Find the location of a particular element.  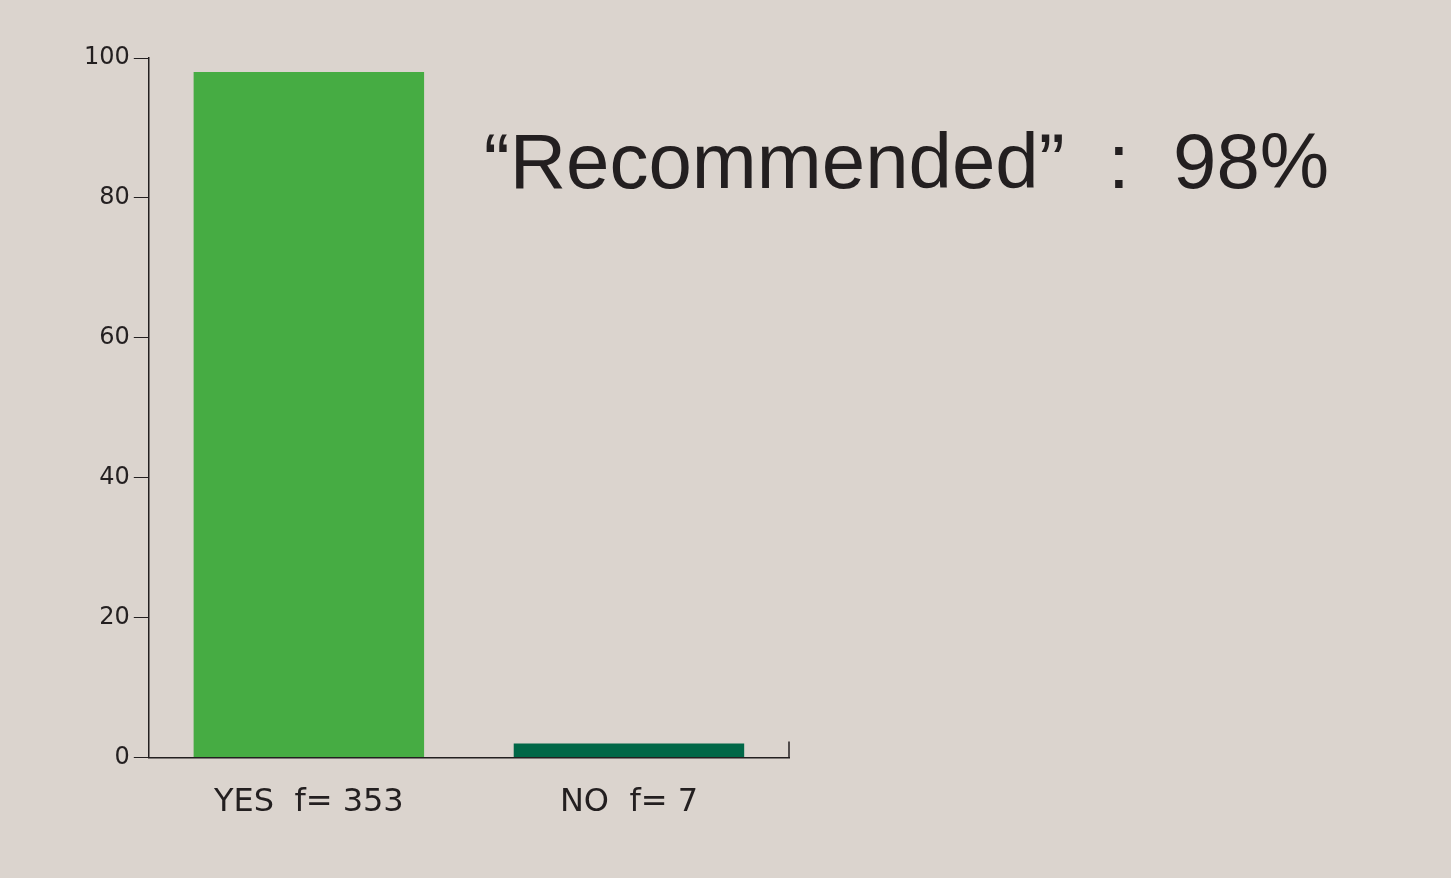

annotation: “Recommended” : 98% is located at coordinates (906, 161).